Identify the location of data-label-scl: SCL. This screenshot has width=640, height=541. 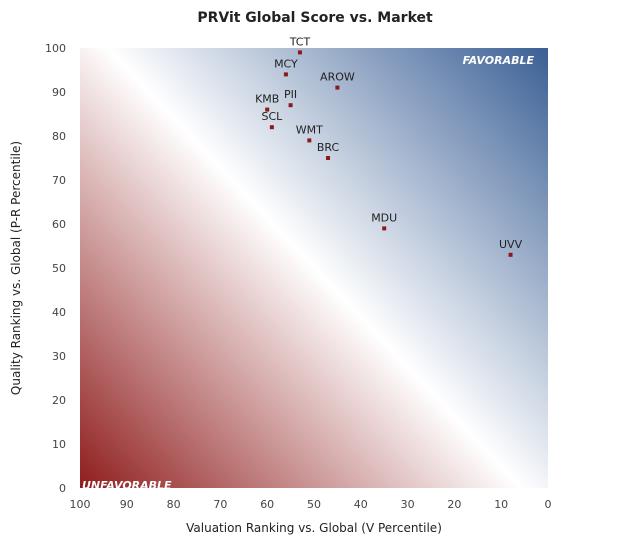
(272, 116).